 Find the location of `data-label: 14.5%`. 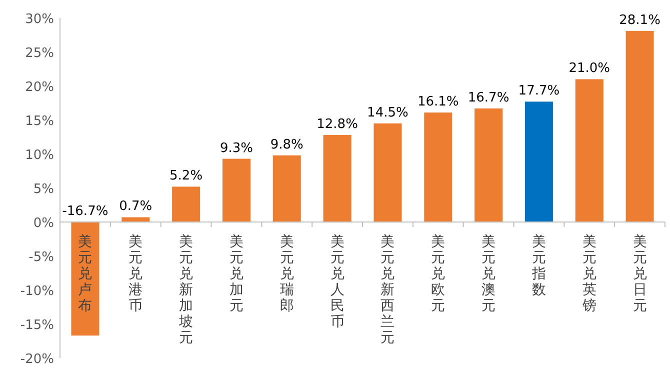

data-label: 14.5% is located at coordinates (387, 112).